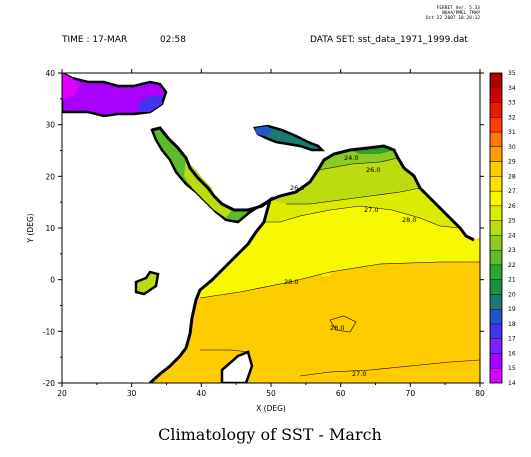  I want to click on colorbar-label: 33, so click(512, 103).